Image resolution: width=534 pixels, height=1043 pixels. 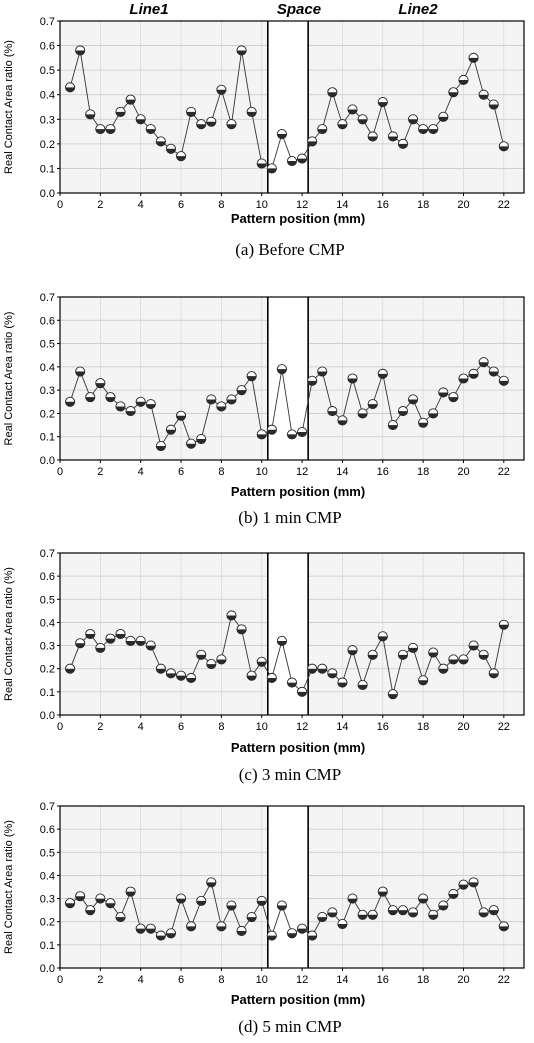 I want to click on y-tick-label: 0.2, so click(x=47, y=923).